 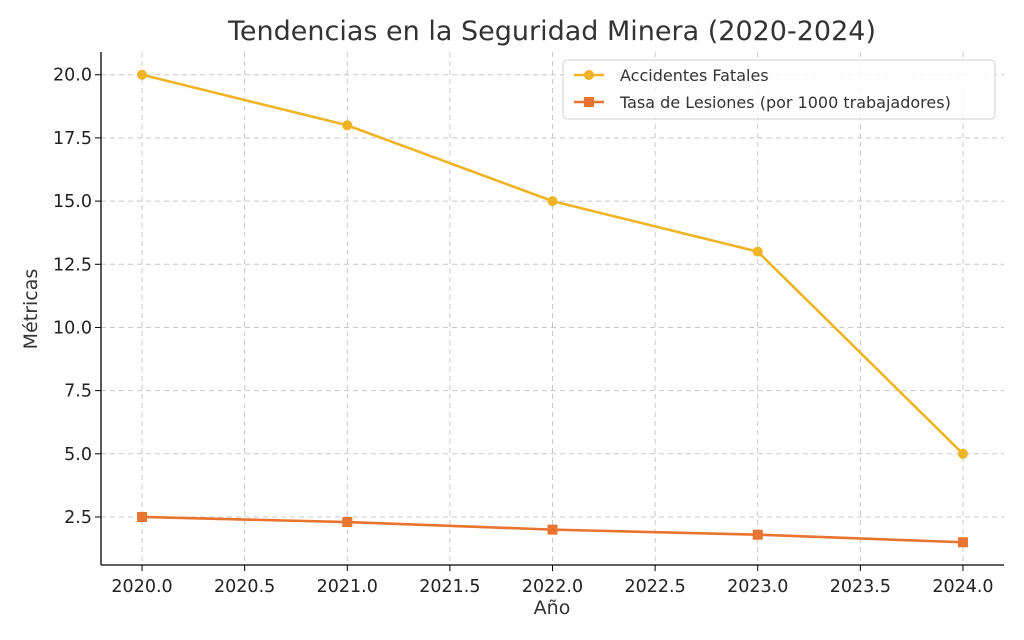 What do you see at coordinates (77, 297) in the screenshot?
I see `y-ticks: 2.5 5.0 7.5 10.0 12.5 15.0 17.5 20.0` at bounding box center [77, 297].